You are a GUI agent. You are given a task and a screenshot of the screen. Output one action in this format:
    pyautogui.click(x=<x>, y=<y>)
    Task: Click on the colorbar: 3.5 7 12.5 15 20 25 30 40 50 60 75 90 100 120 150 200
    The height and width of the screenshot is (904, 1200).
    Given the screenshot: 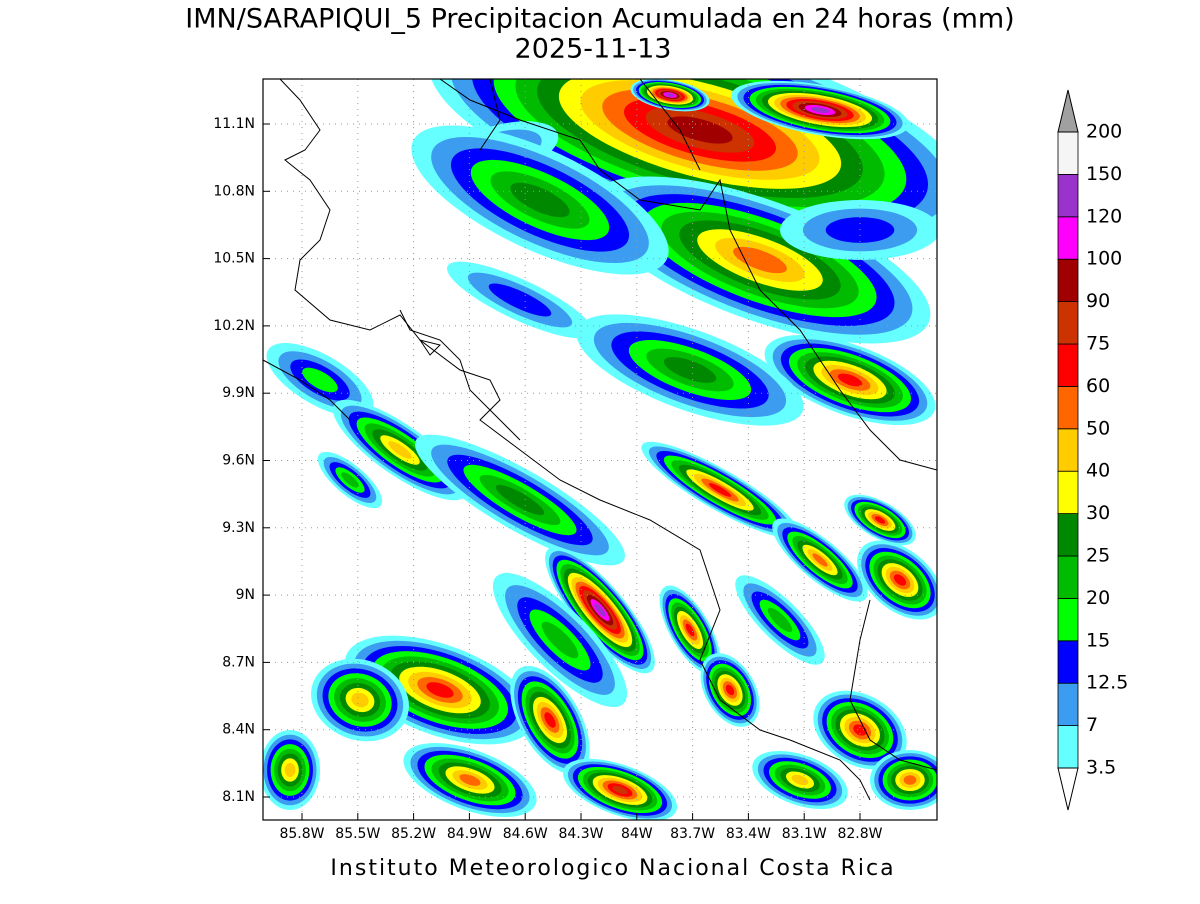 What is the action you would take?
    pyautogui.click(x=1092, y=450)
    